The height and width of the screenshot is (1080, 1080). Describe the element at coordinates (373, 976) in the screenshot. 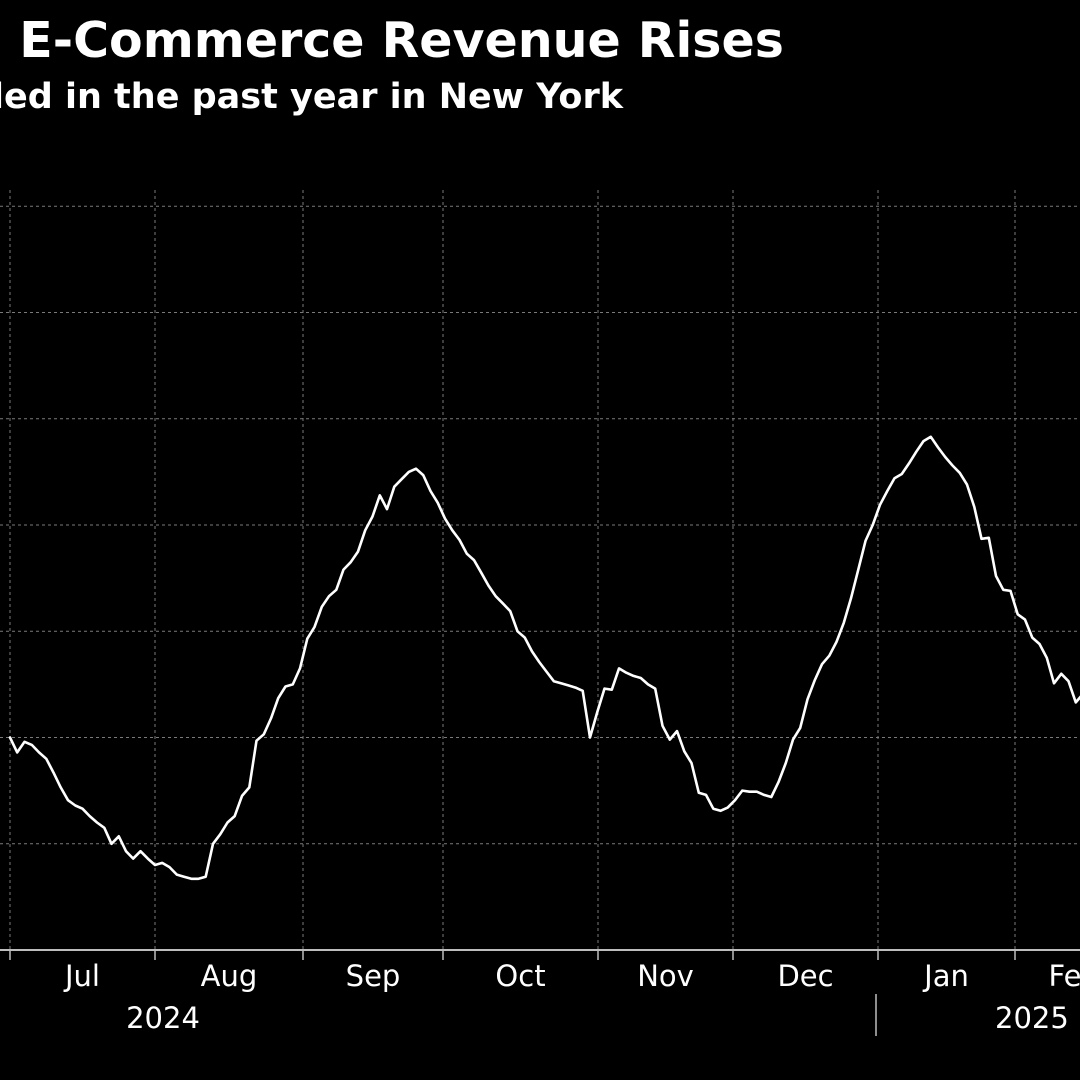

I see `x-tick-label-sep: Sep` at that location.